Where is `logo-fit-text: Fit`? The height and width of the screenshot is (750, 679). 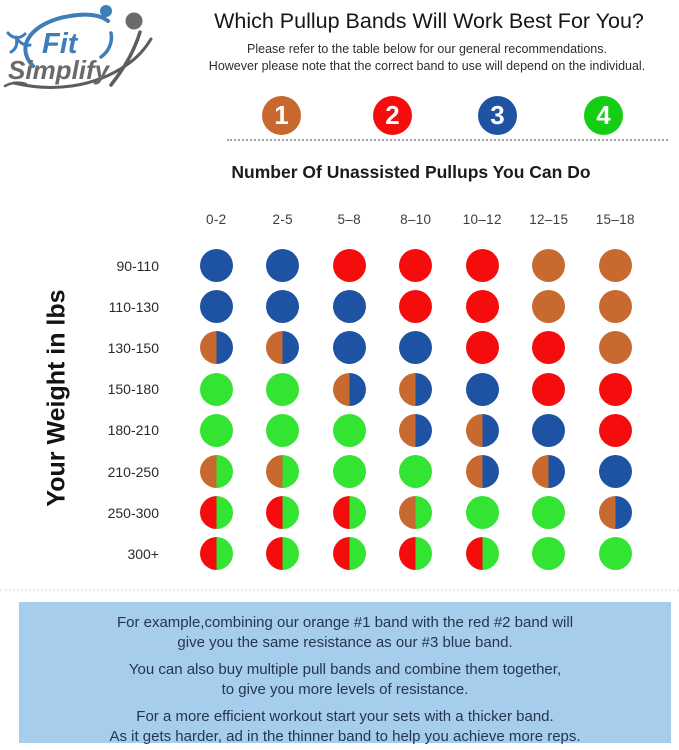 logo-fit-text: Fit is located at coordinates (60, 44).